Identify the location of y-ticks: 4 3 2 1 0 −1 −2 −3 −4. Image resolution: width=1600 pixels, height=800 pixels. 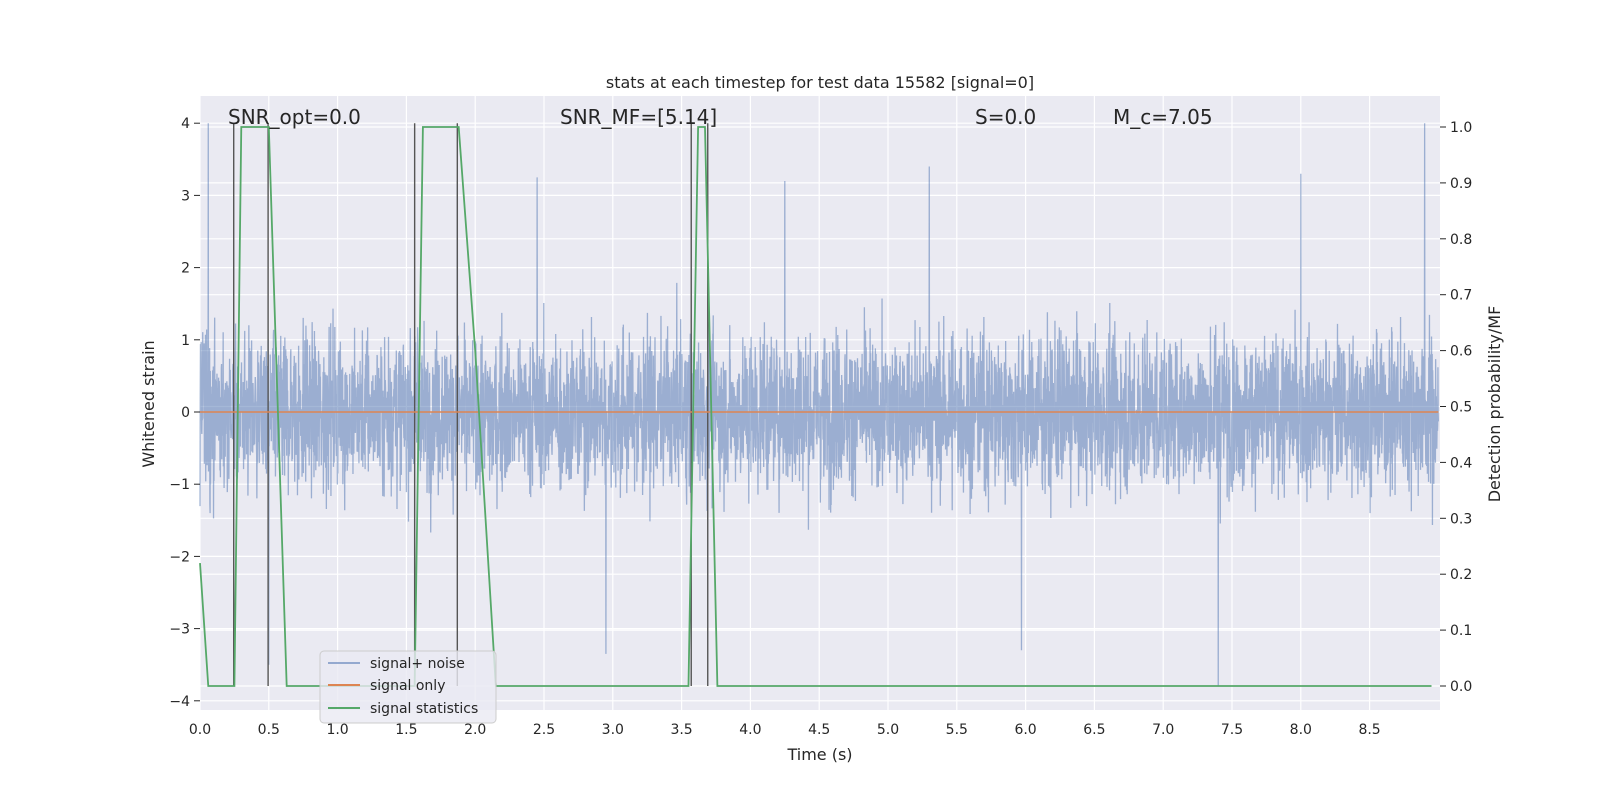
(184, 413).